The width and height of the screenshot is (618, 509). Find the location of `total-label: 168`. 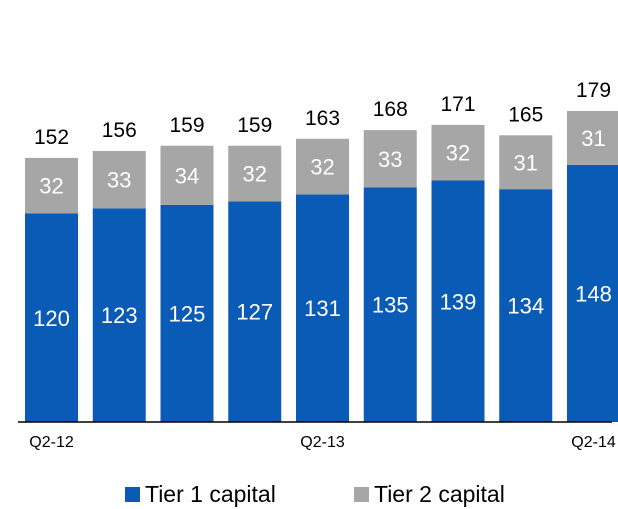

total-label: 168 is located at coordinates (390, 109).